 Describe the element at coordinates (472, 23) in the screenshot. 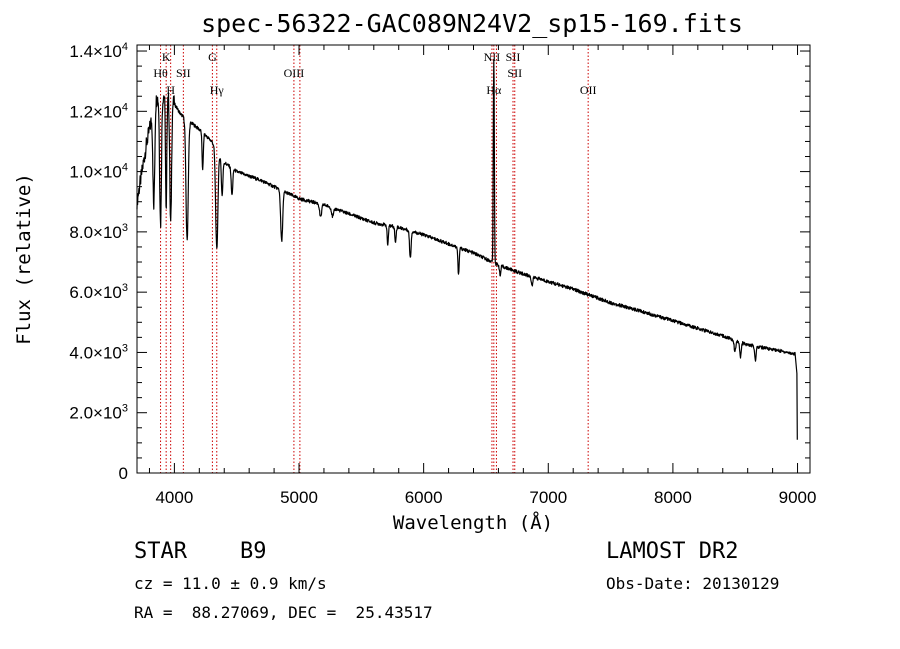

I see `chart-title: spec-56322-GAC089N24V2_sp15-169.fits` at that location.